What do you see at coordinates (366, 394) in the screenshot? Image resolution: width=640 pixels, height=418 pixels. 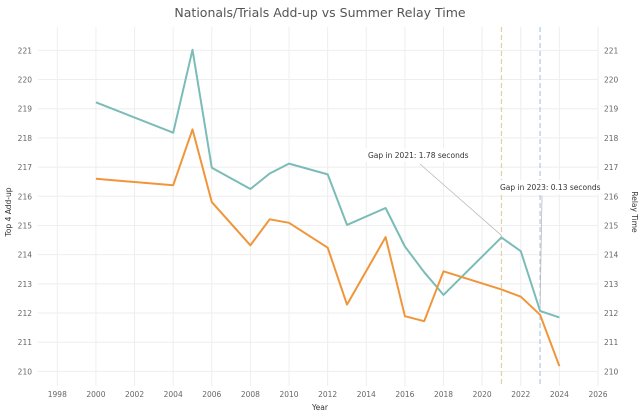 I see `x-tick-label: 2014` at bounding box center [366, 394].